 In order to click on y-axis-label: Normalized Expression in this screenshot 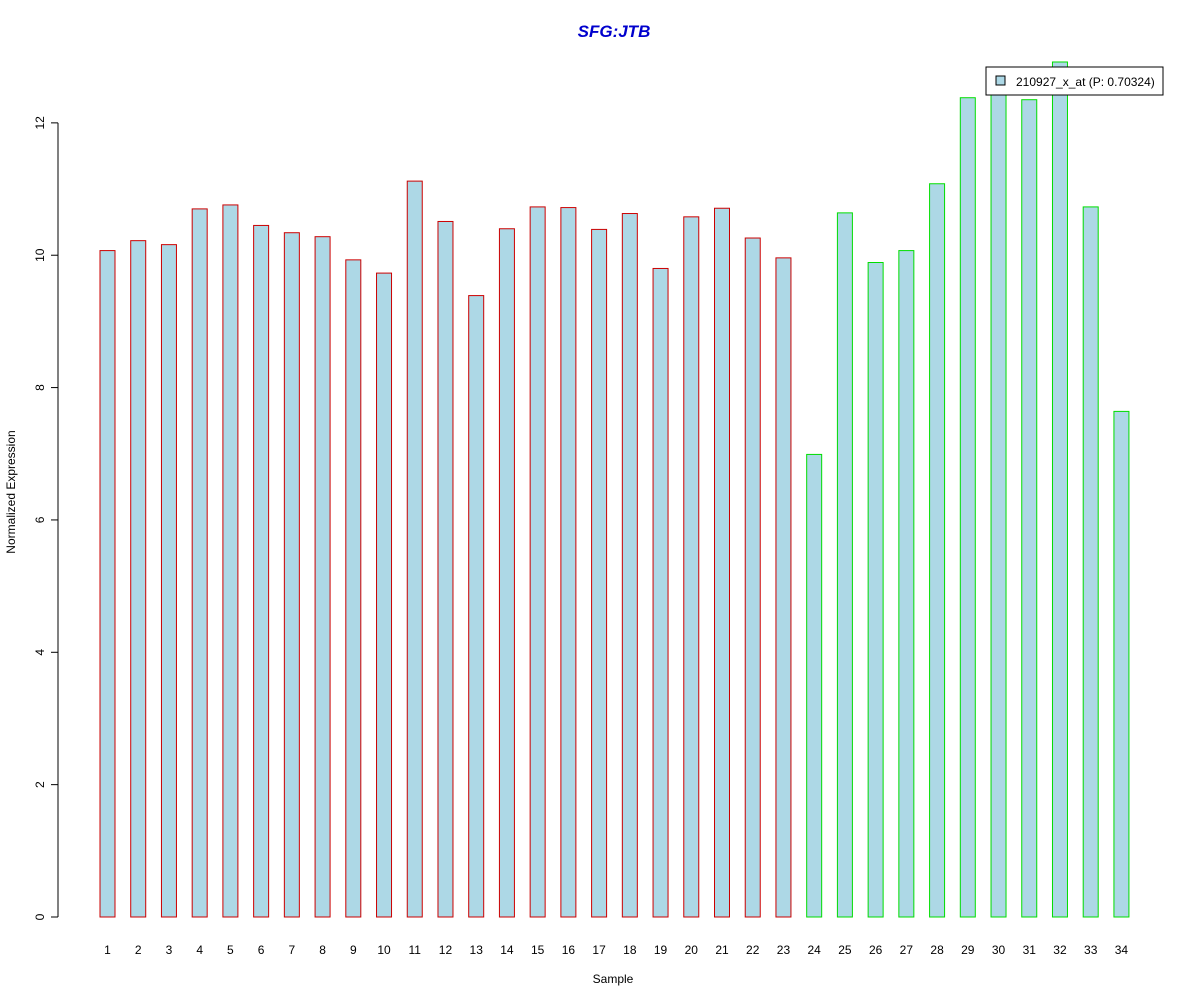, I will do `click(11, 491)`.